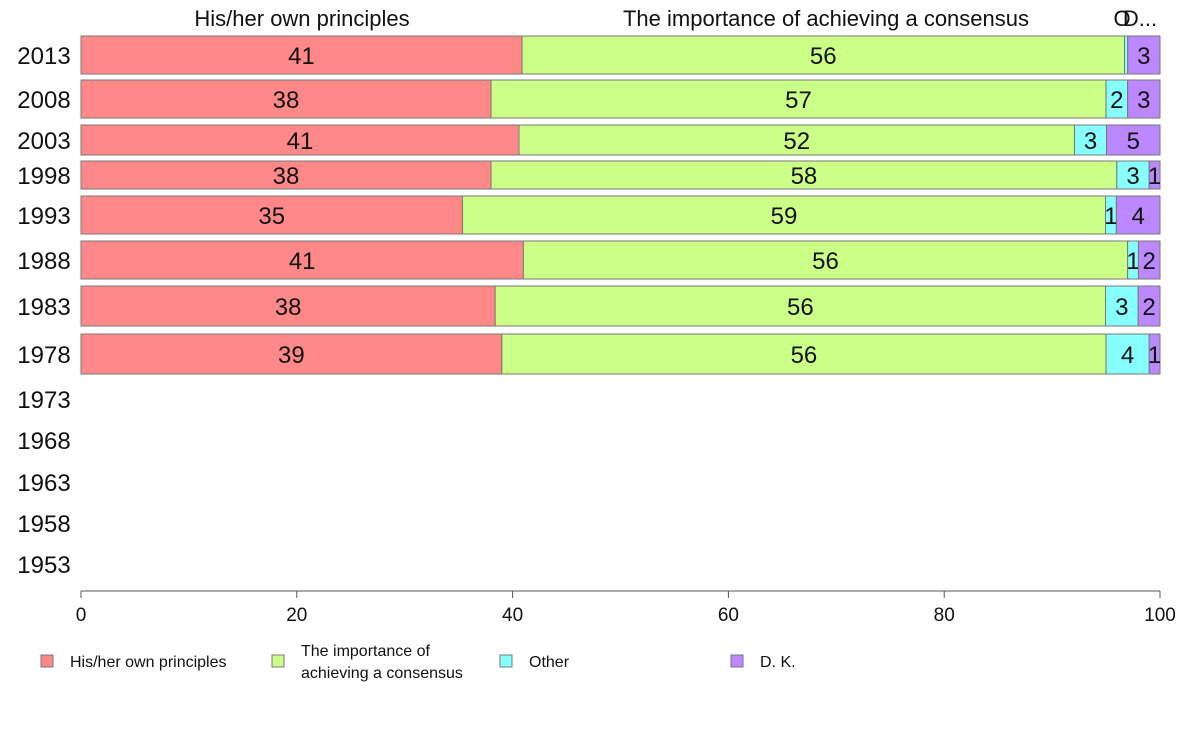 The image size is (1188, 736). Describe the element at coordinates (81, 615) in the screenshot. I see `x-tick-label: 0` at that location.